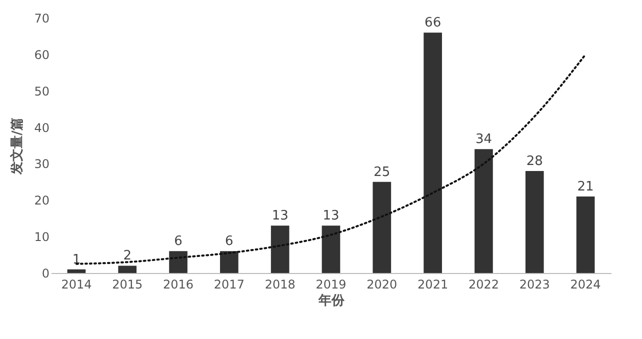  Describe the element at coordinates (534, 285) in the screenshot. I see `x-tick-label: 2023` at that location.